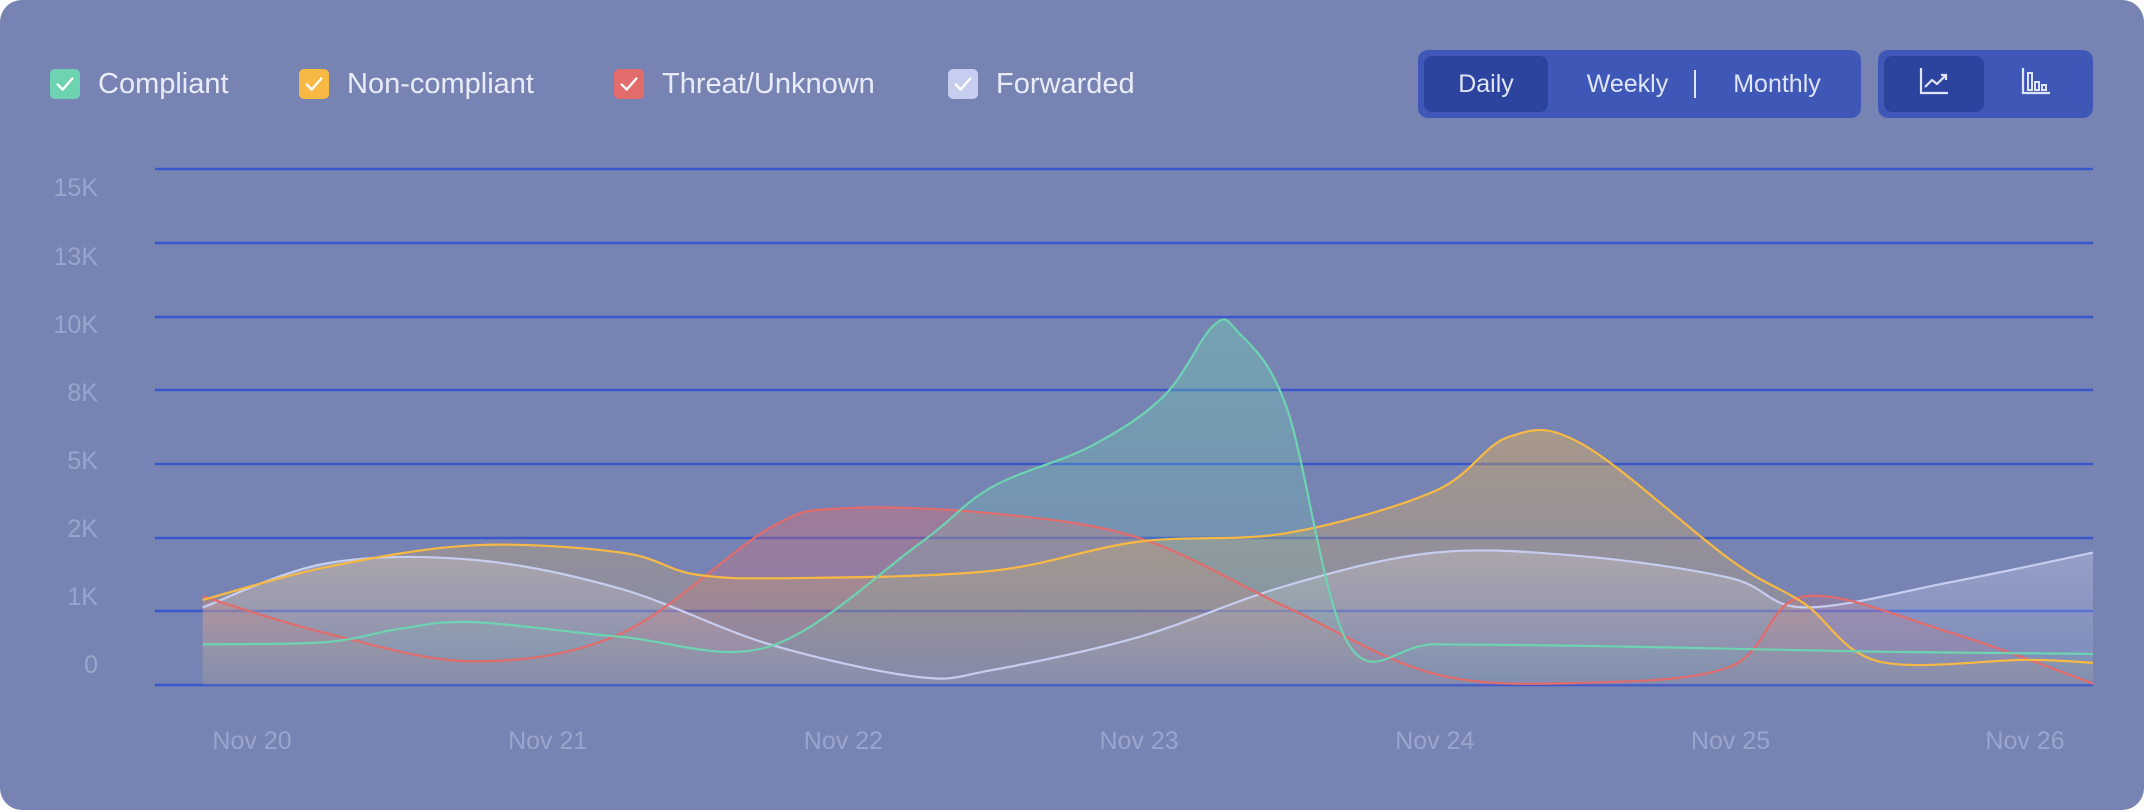  I want to click on daily-button: Daily, so click(1486, 84).